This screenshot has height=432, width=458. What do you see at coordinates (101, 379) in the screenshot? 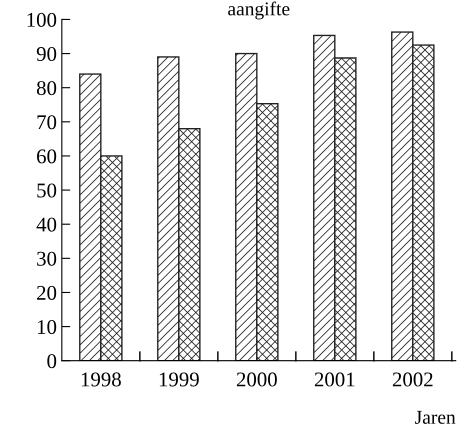
I see `x-tick-label: 1998` at bounding box center [101, 379].